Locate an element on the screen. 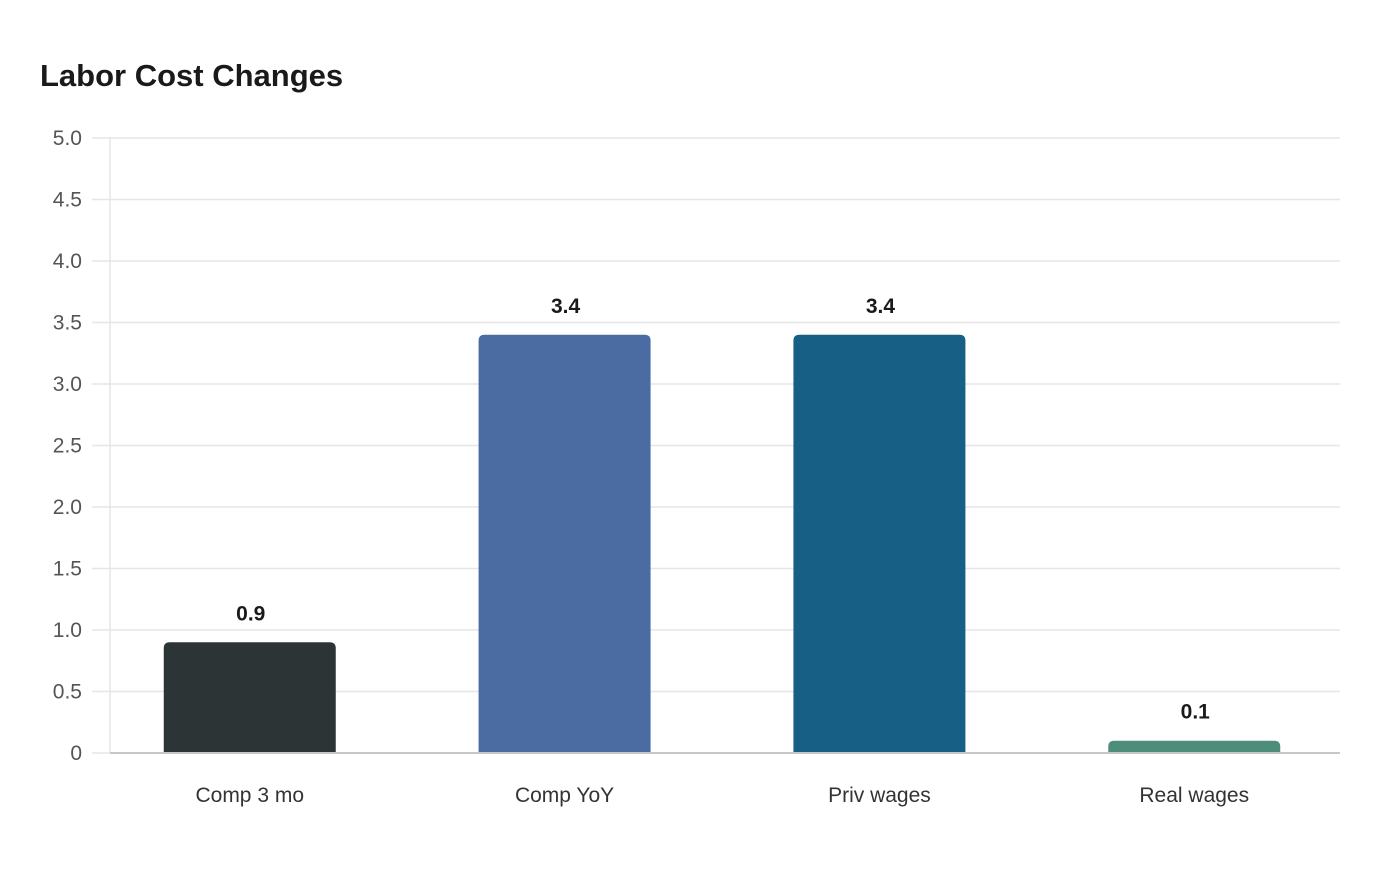 The width and height of the screenshot is (1400, 880). bar-value-label: 0.1 is located at coordinates (1196, 712).